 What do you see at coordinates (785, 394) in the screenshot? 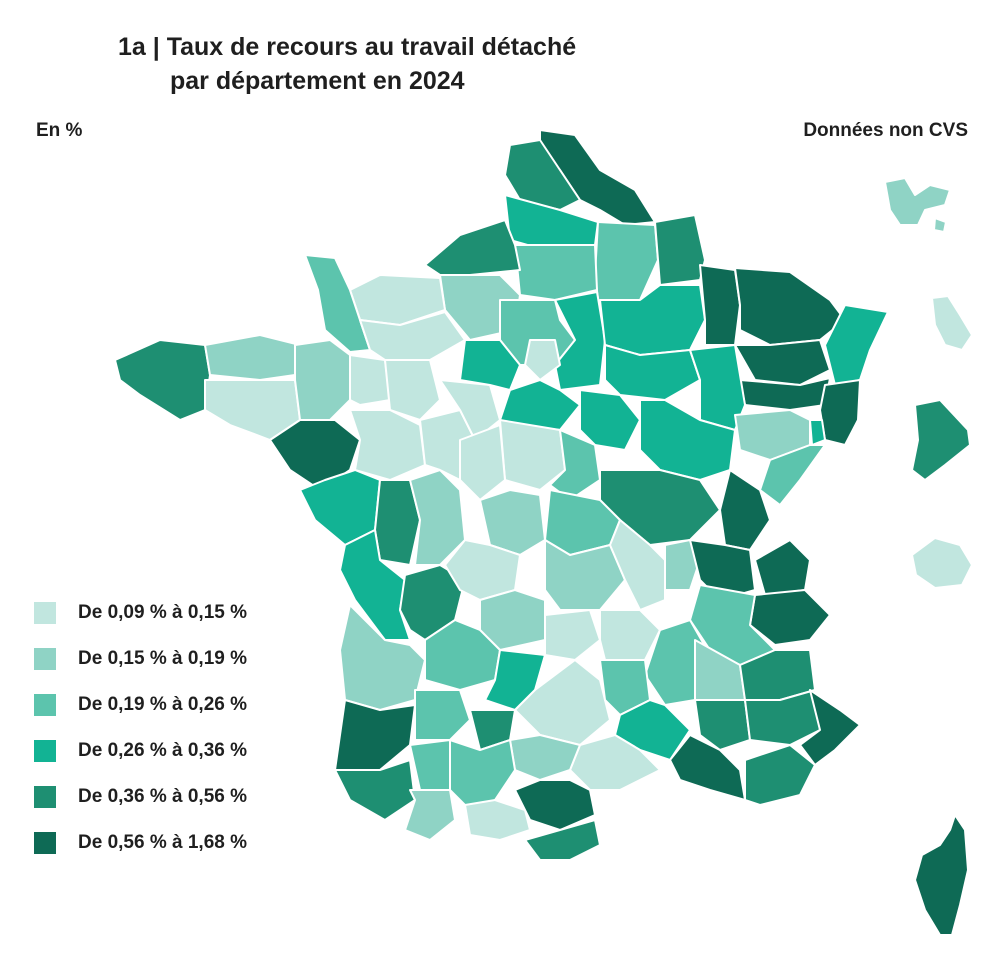
I see `dept-vosges` at bounding box center [785, 394].